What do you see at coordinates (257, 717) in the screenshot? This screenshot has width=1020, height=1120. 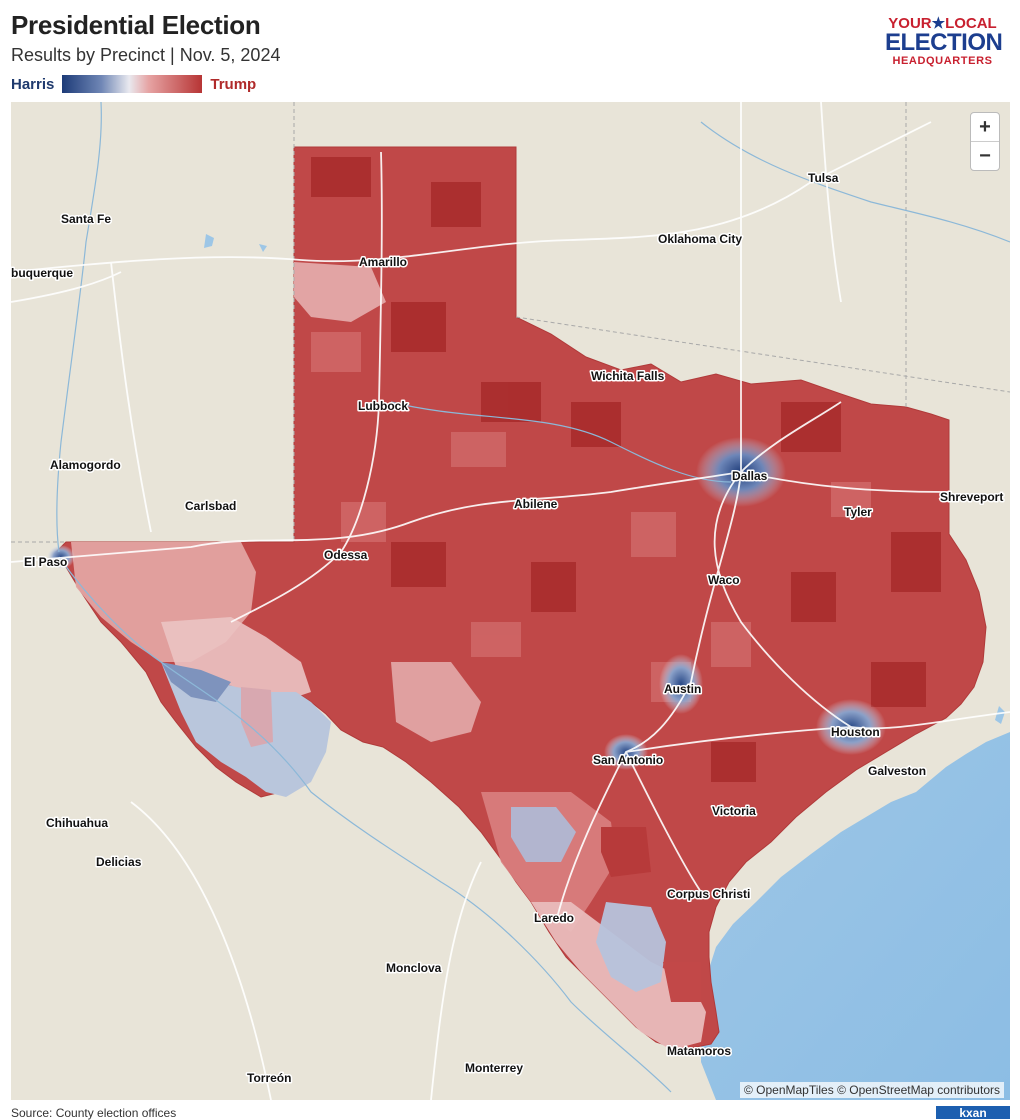 I see `region-big-bend-mid` at bounding box center [257, 717].